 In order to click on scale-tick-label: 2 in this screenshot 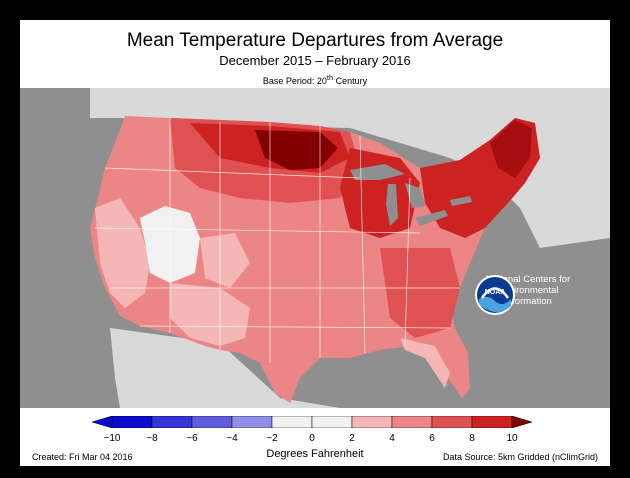, I will do `click(352, 438)`.